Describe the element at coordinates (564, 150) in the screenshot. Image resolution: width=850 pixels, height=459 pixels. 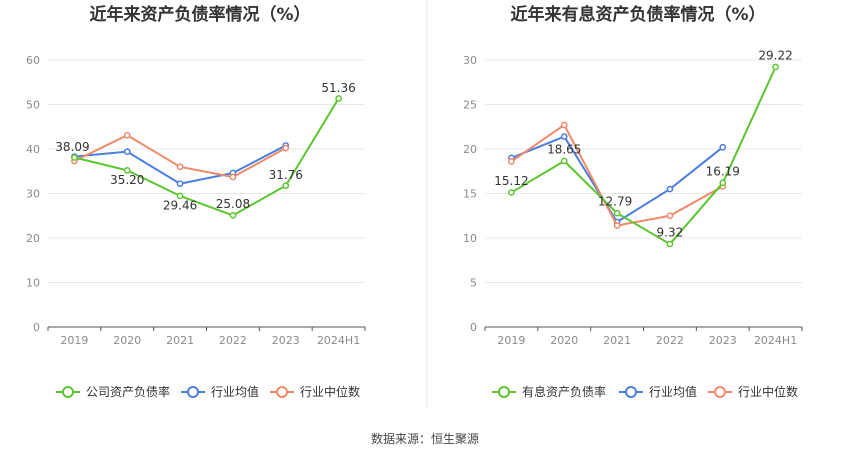
I see `data-label: 18.65` at that location.